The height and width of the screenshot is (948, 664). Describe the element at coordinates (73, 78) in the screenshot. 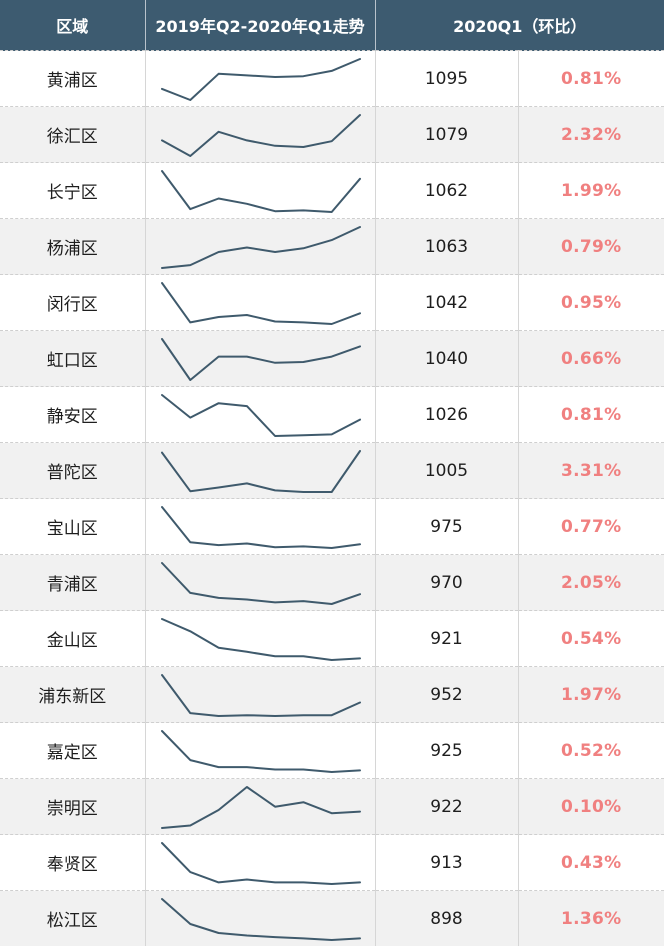

I see `district-name: 黄浦区` at that location.